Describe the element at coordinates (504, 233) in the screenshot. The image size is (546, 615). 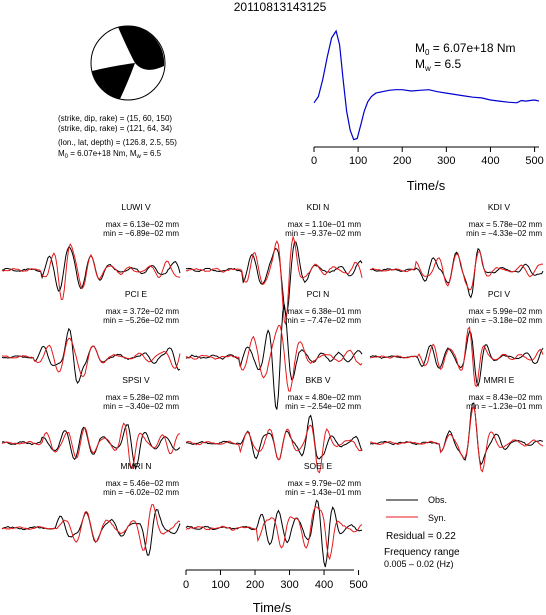
I see `panel-min-label: min = −4.33e−02 mm` at that location.